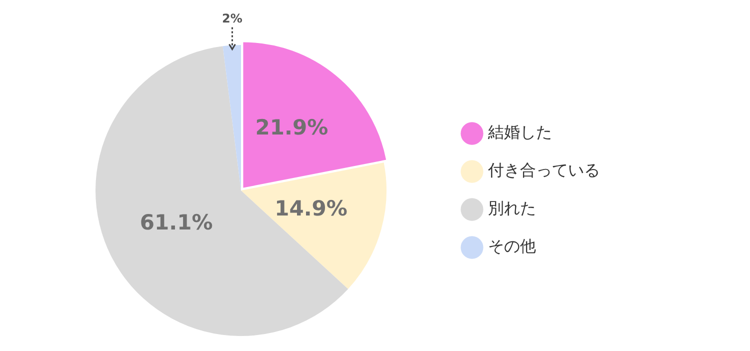  Describe the element at coordinates (512, 246) in the screenshot. I see `legend-label: その他` at that location.